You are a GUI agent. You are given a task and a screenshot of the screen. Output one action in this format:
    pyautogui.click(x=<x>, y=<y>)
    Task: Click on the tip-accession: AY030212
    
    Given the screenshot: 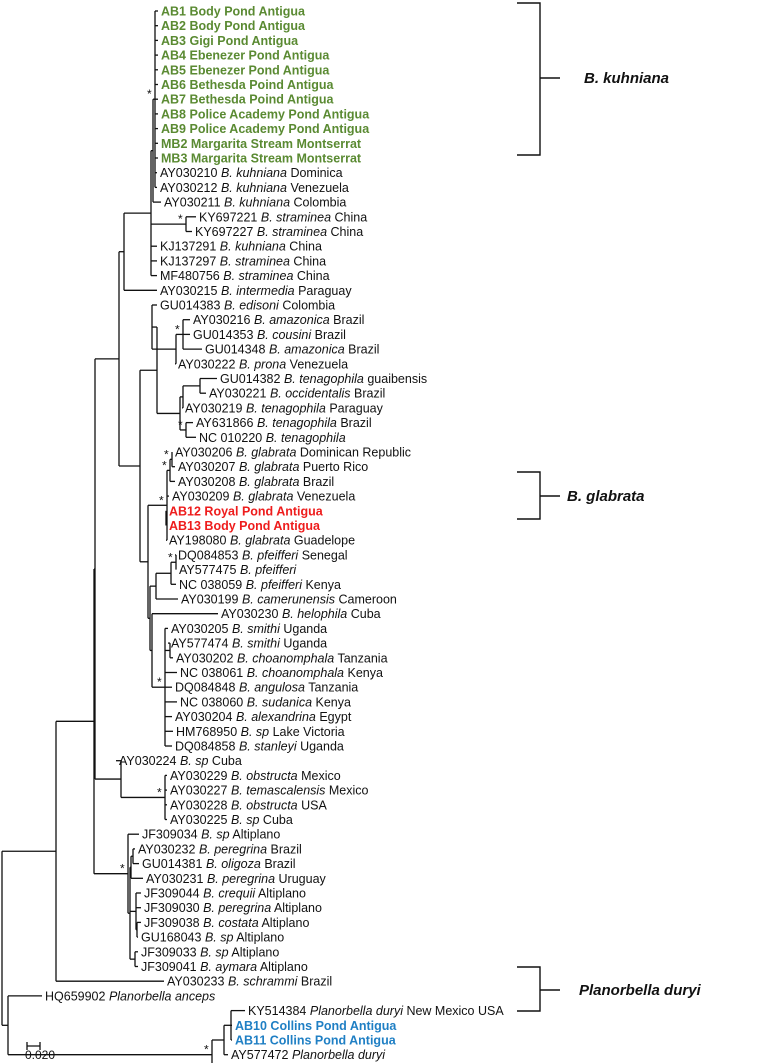 What is the action you would take?
    pyautogui.click(x=190, y=188)
    